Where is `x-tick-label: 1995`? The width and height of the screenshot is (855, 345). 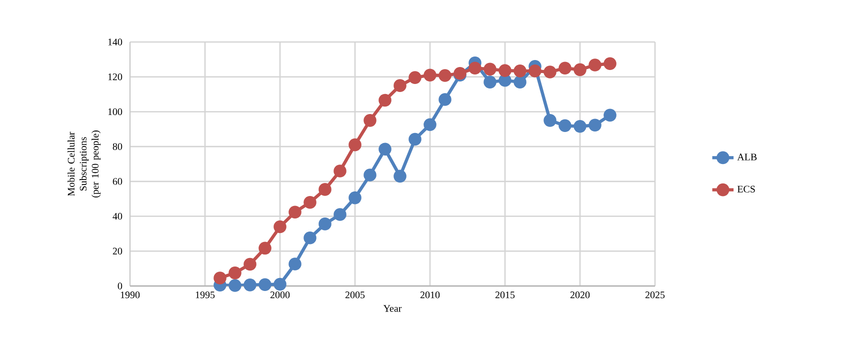 x-tick-label: 1995 is located at coordinates (205, 295).